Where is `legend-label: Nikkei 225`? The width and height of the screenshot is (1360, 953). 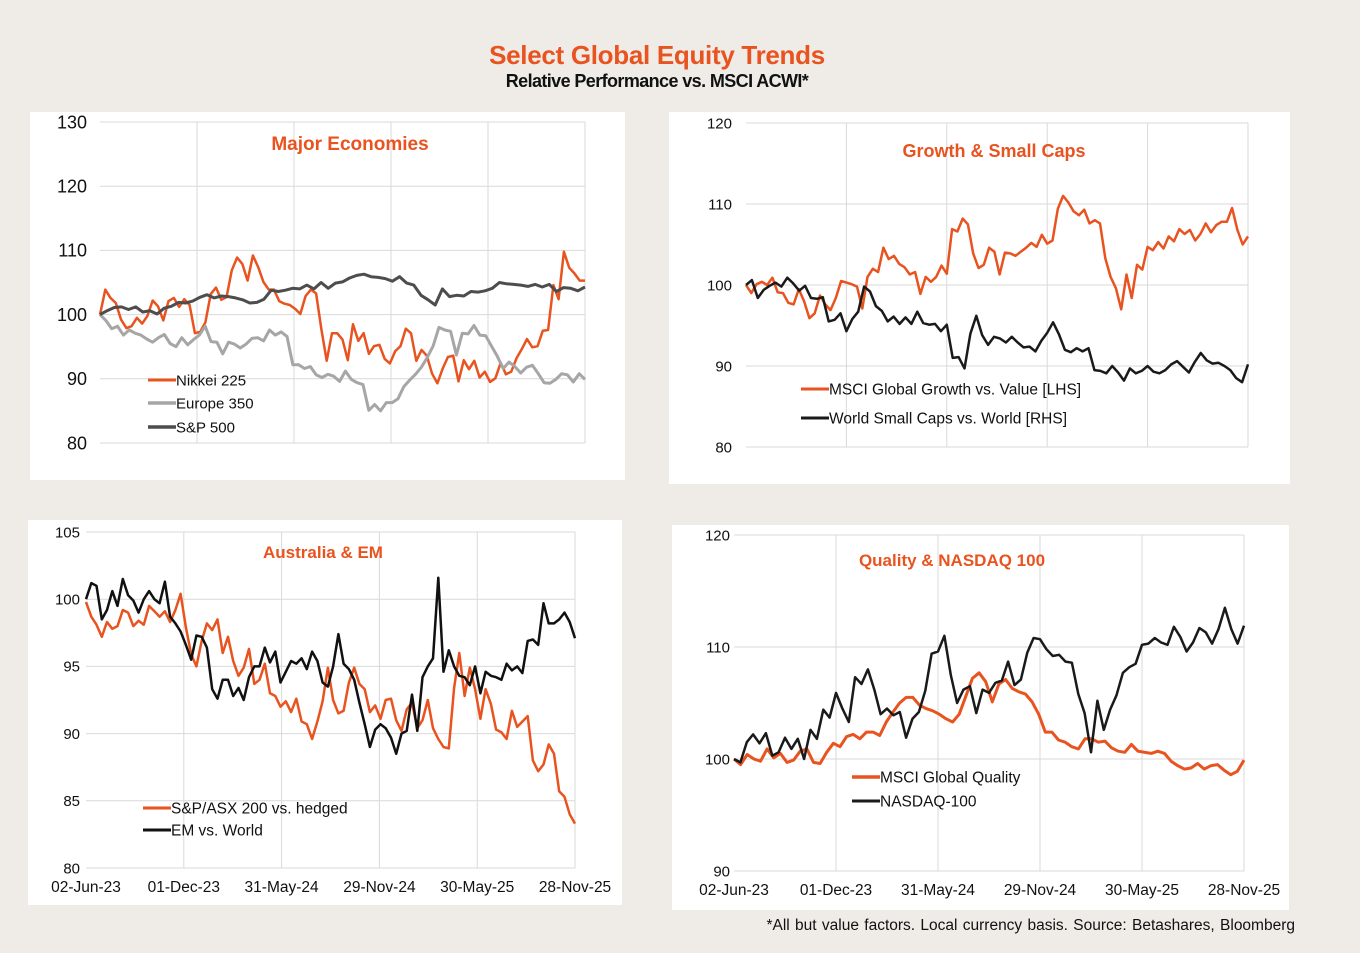
legend-label: Nikkei 225 is located at coordinates (211, 380).